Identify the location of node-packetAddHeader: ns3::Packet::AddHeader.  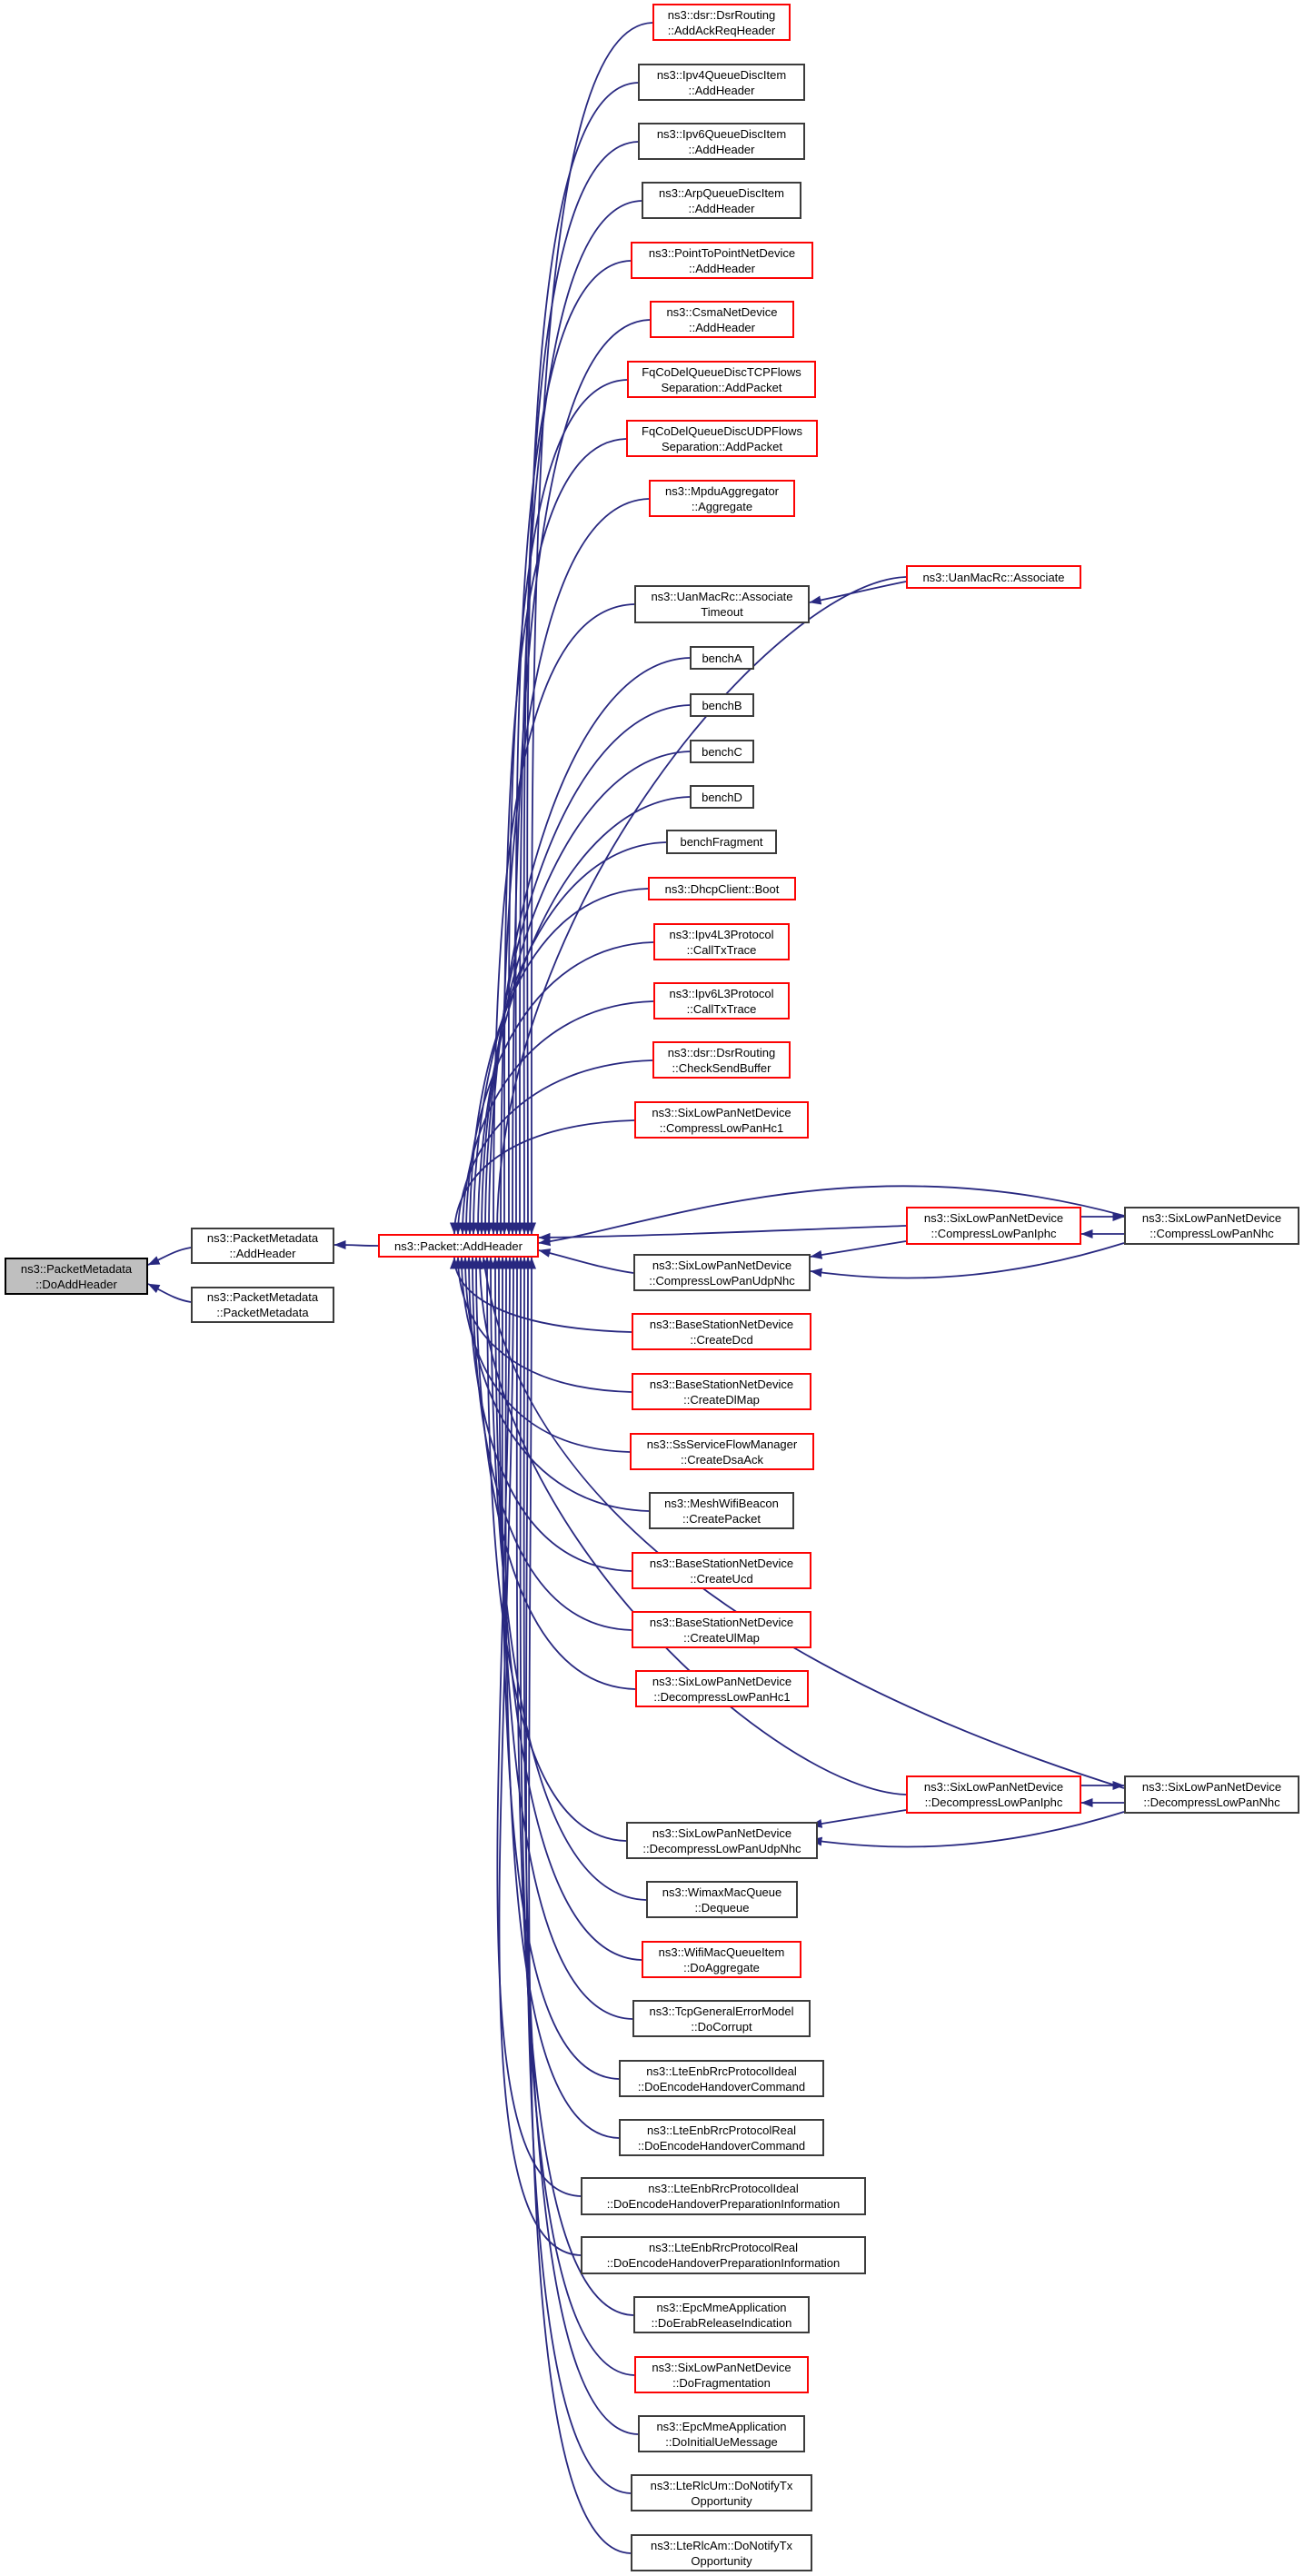
(458, 1246).